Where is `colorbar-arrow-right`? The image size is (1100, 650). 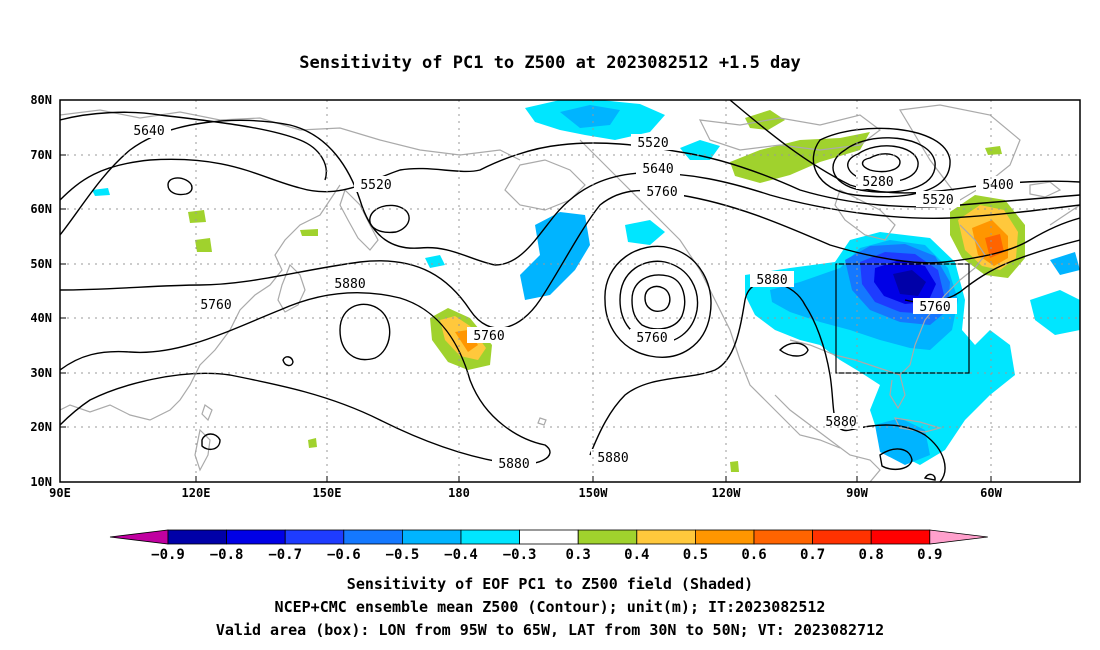 colorbar-arrow-right is located at coordinates (958, 537).